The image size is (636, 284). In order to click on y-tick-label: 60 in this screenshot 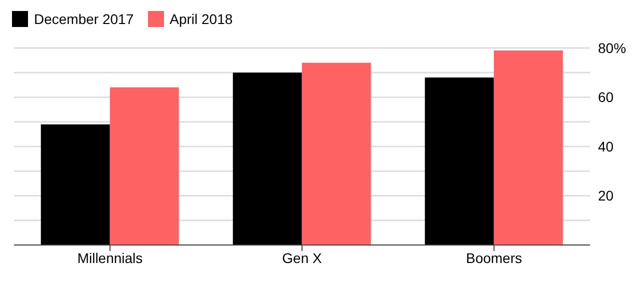, I will do `click(606, 97)`.